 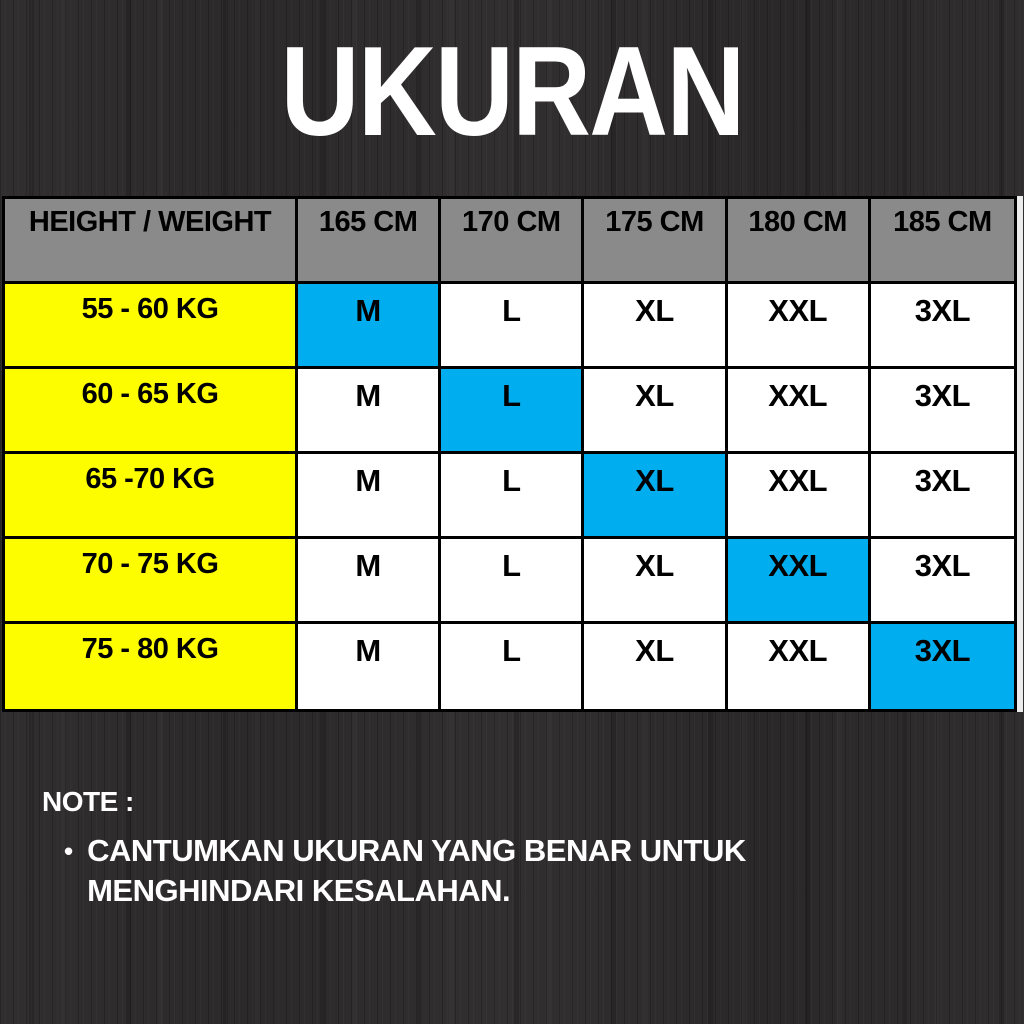 I want to click on weight-cell: 55 - 60 KG, so click(x=151, y=326).